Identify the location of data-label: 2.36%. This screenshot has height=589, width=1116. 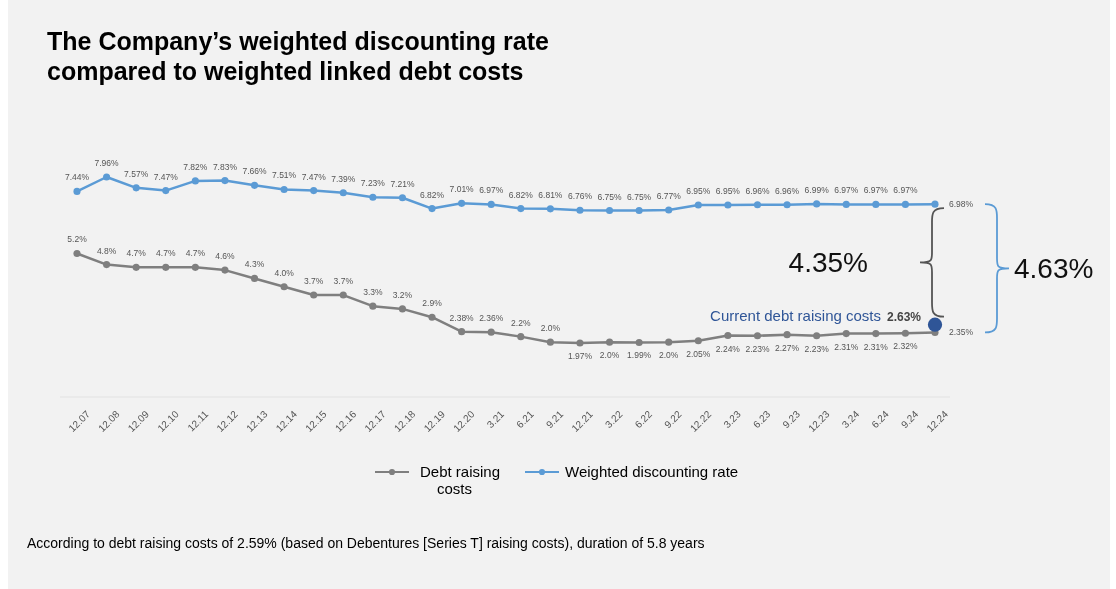
(491, 318).